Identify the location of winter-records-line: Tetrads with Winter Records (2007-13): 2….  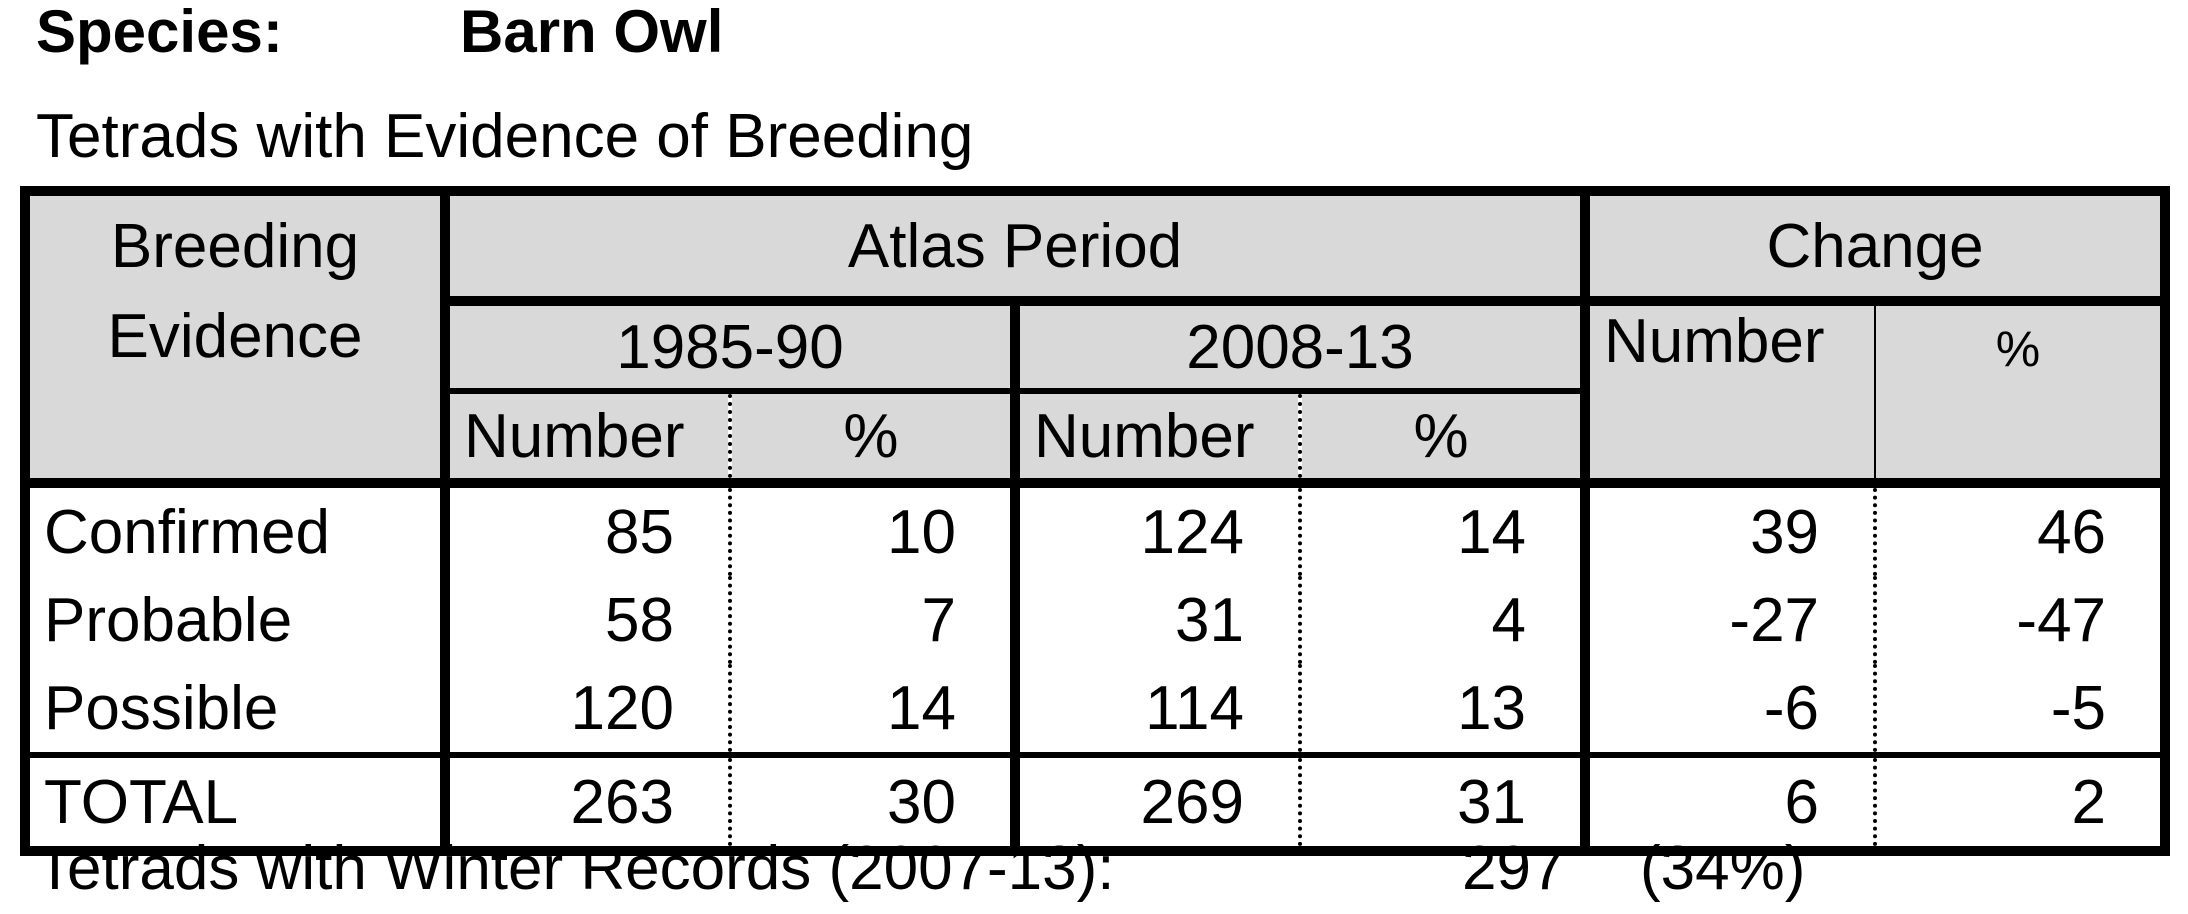
(920, 869).